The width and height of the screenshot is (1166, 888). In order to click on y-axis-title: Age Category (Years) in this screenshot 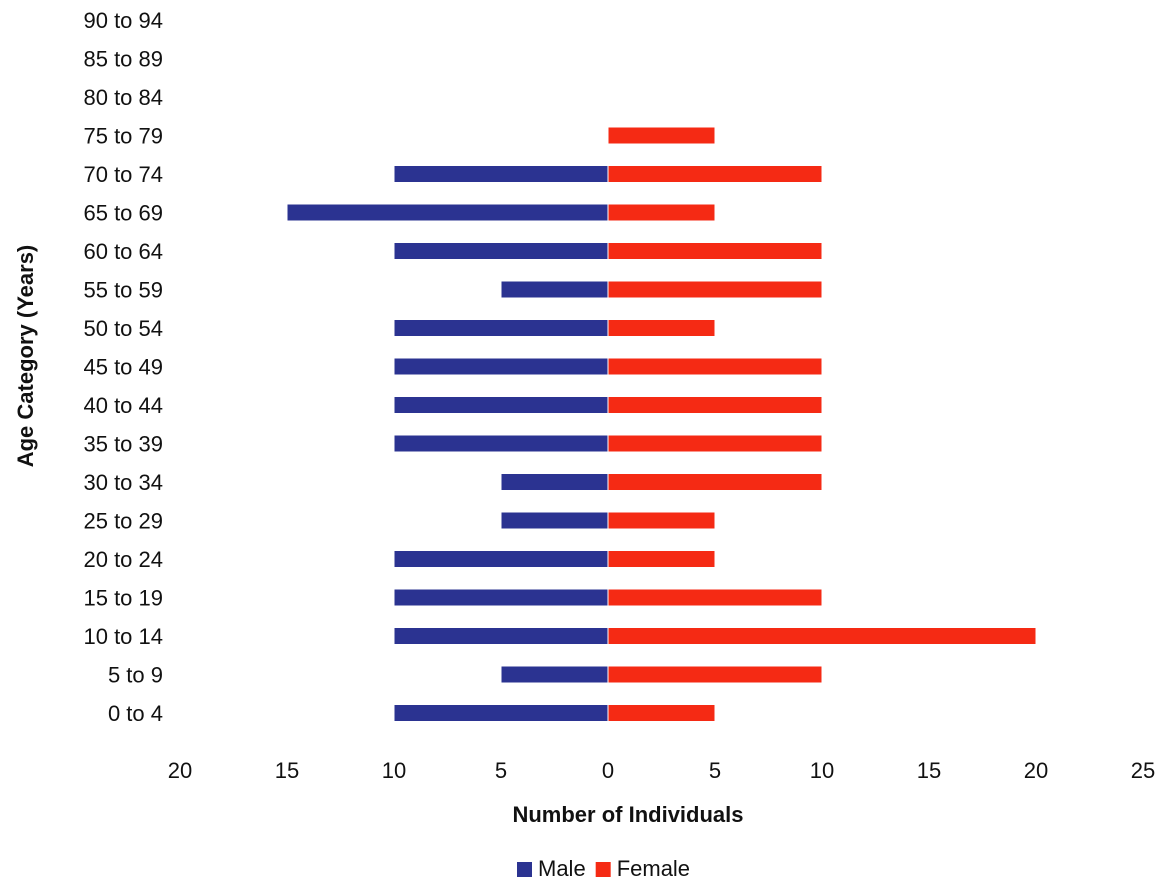, I will do `click(25, 356)`.